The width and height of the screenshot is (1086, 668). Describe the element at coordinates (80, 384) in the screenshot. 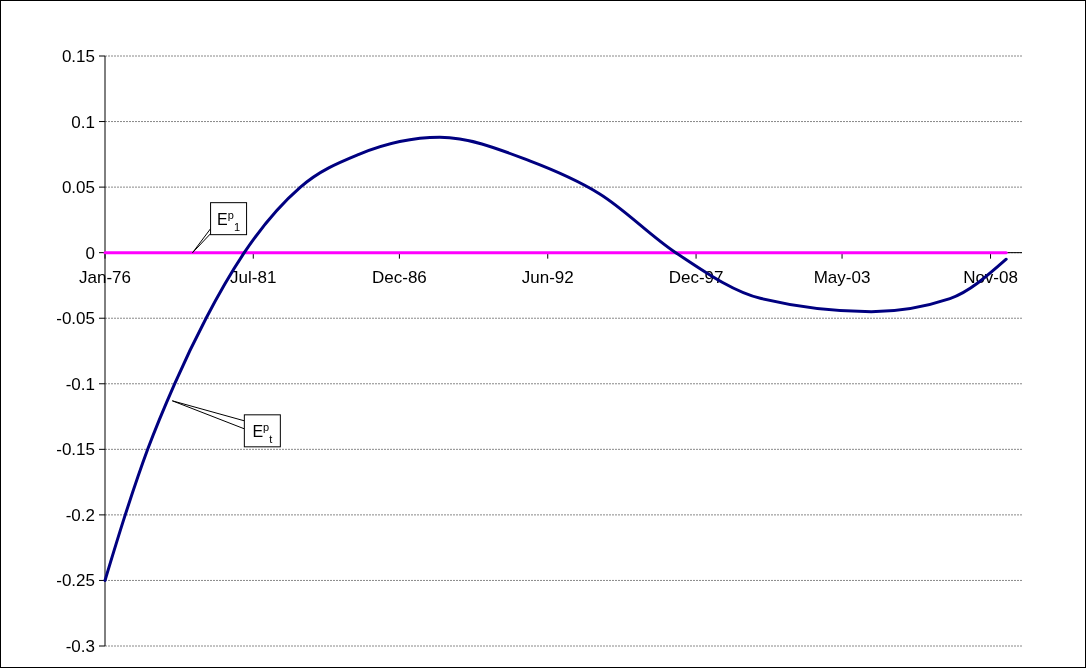

I see `y-tick-label: -0.1` at that location.